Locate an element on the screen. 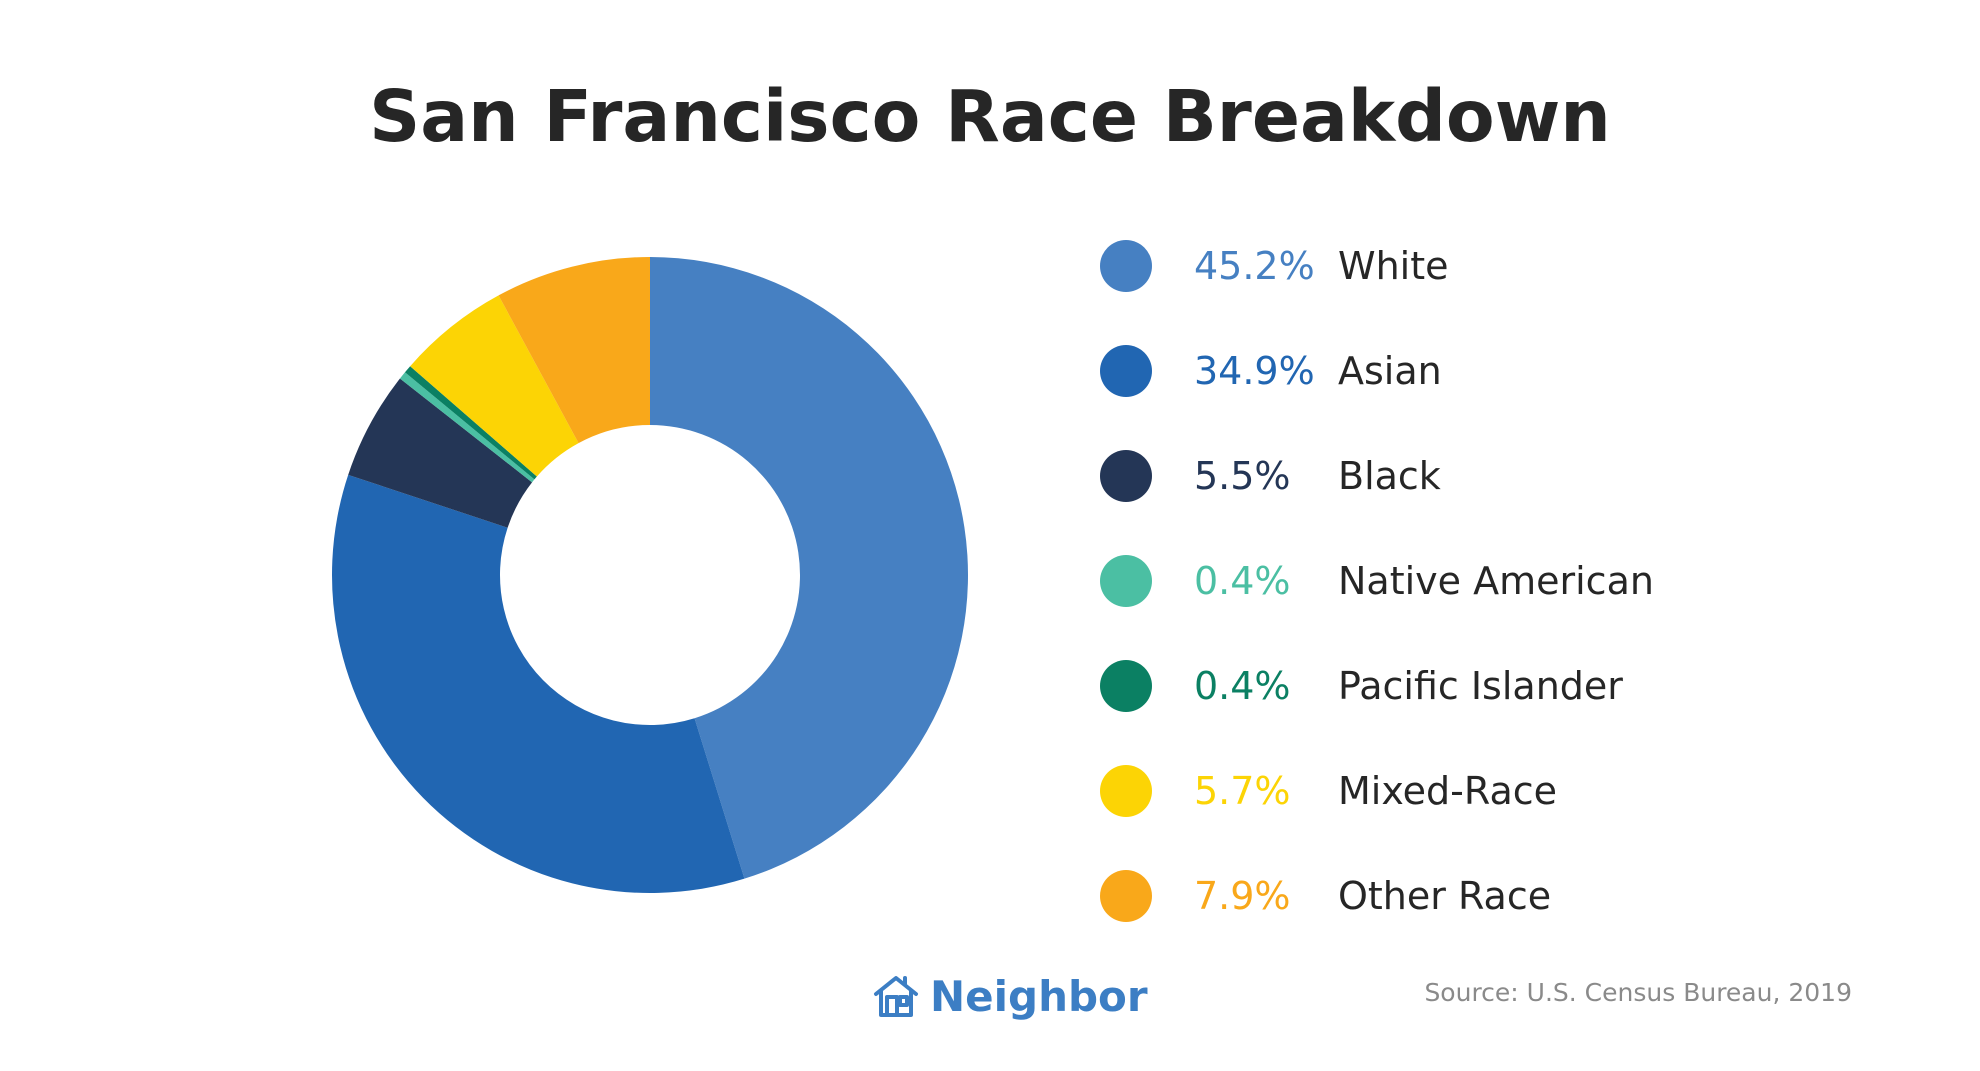 The width and height of the screenshot is (1980, 1071). legend-label: Other Race is located at coordinates (1445, 896).